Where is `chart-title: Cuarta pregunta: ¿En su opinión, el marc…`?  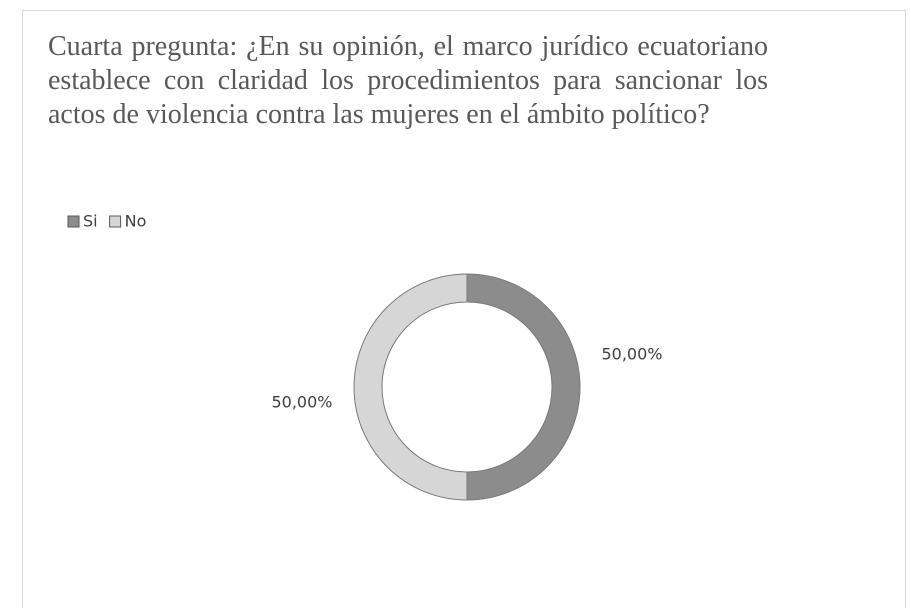 chart-title: Cuarta pregunta: ¿En su opinión, el marc… is located at coordinates (408, 80).